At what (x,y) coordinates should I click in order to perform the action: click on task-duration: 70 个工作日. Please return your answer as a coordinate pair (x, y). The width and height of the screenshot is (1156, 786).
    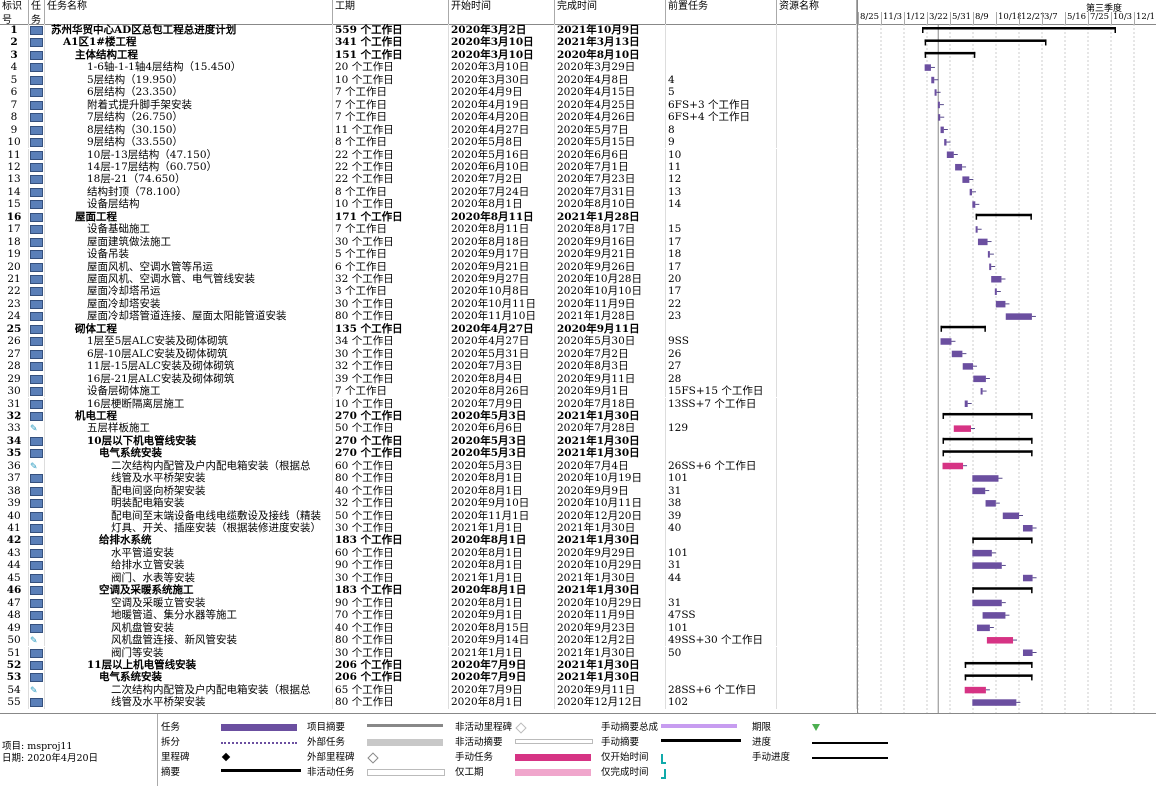
    Looking at the image, I should click on (391, 615).